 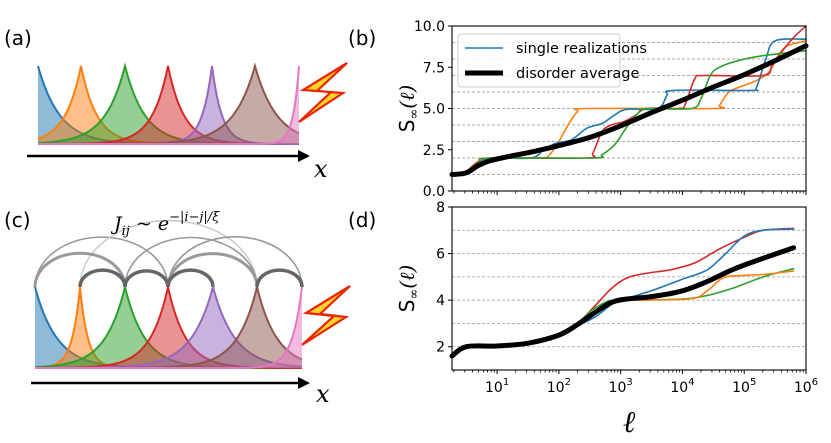 I want to click on y-tick-label: 2, so click(x=440, y=348).